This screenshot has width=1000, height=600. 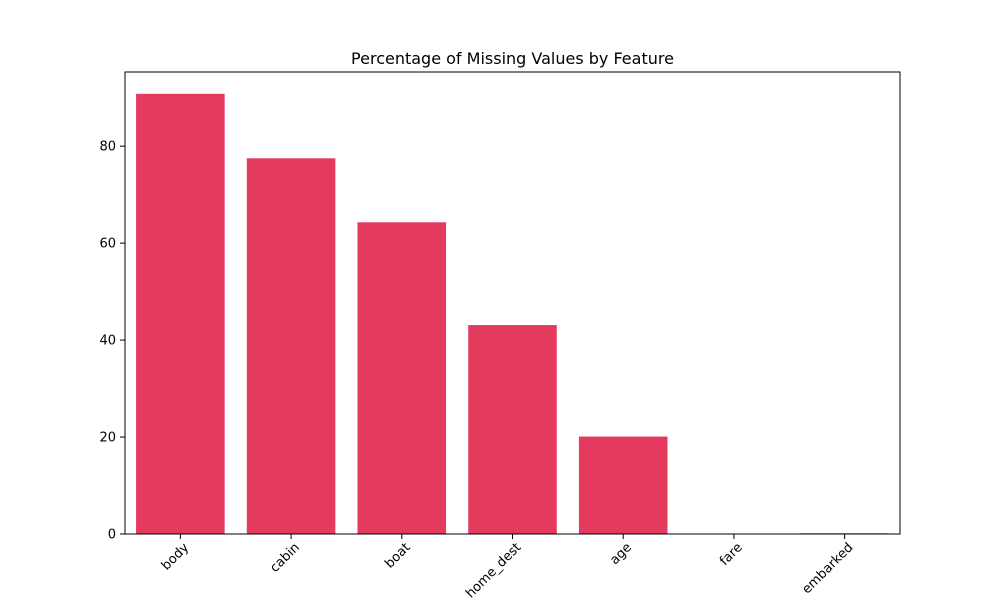 What do you see at coordinates (828, 568) in the screenshot?
I see `x-tick-label: embarked` at bounding box center [828, 568].